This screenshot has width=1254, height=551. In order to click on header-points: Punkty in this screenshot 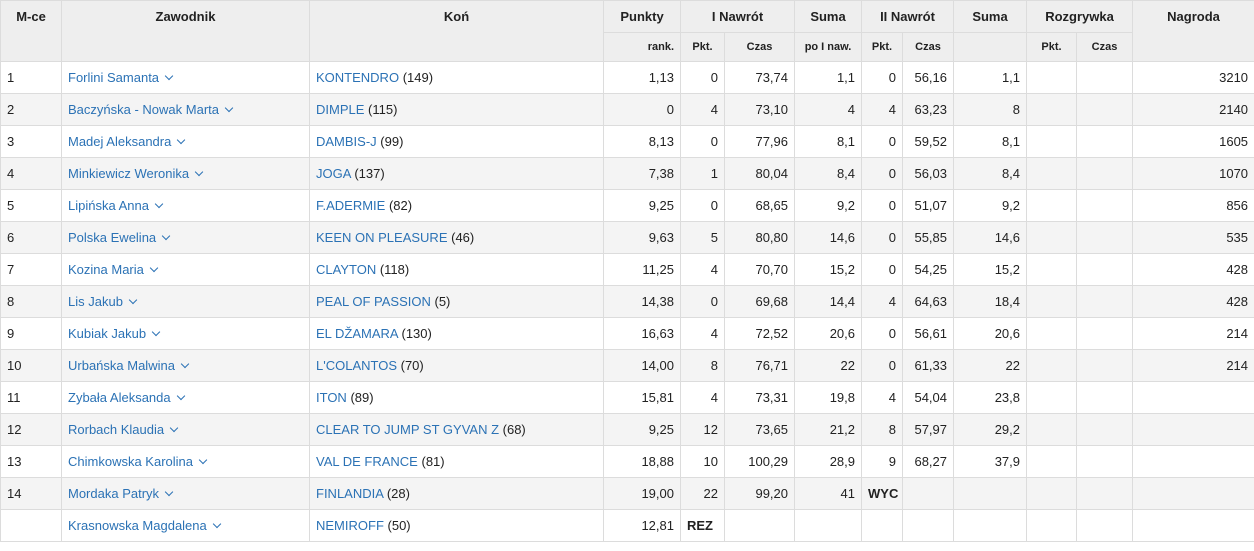, I will do `click(642, 16)`.